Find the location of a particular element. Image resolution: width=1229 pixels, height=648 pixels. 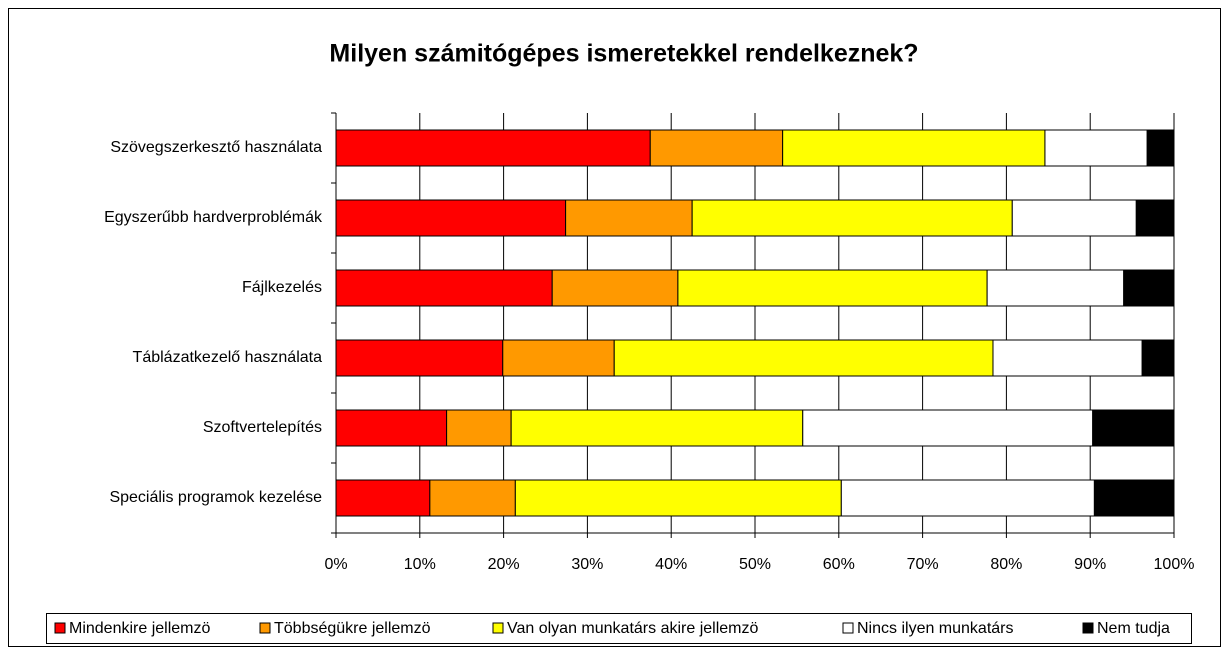

y-tick-label: Speciális programok kezelése is located at coordinates (215, 497).